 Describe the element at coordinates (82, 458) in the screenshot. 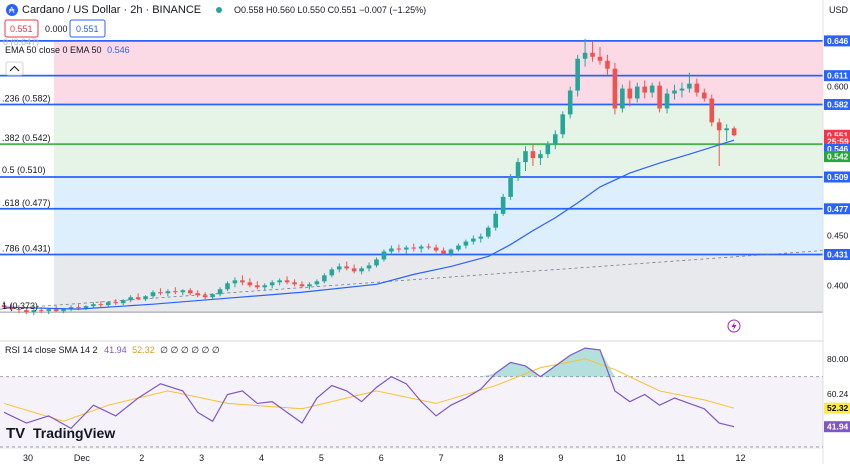

I see `time-tick-label: Dec` at that location.